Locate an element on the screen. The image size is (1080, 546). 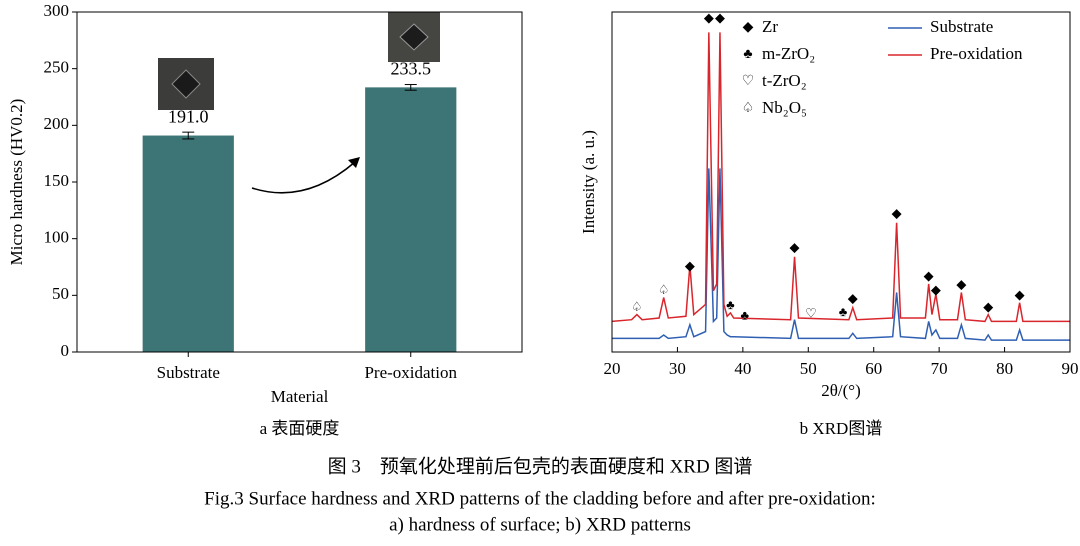
figure-caption: 图 3 预氧化处理前后包壳的表面硬度和 XRD 图谱 is located at coordinates (540, 466).